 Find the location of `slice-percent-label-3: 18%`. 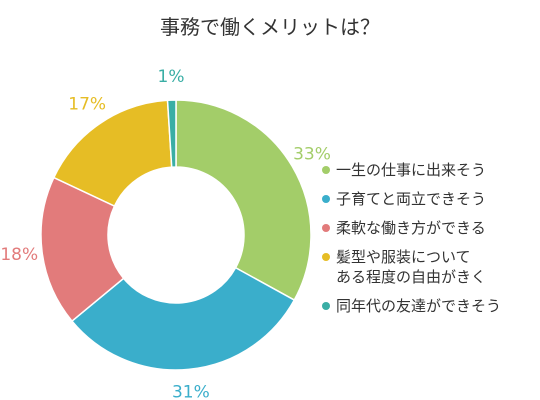

slice-percent-label-3: 18% is located at coordinates (19, 255).